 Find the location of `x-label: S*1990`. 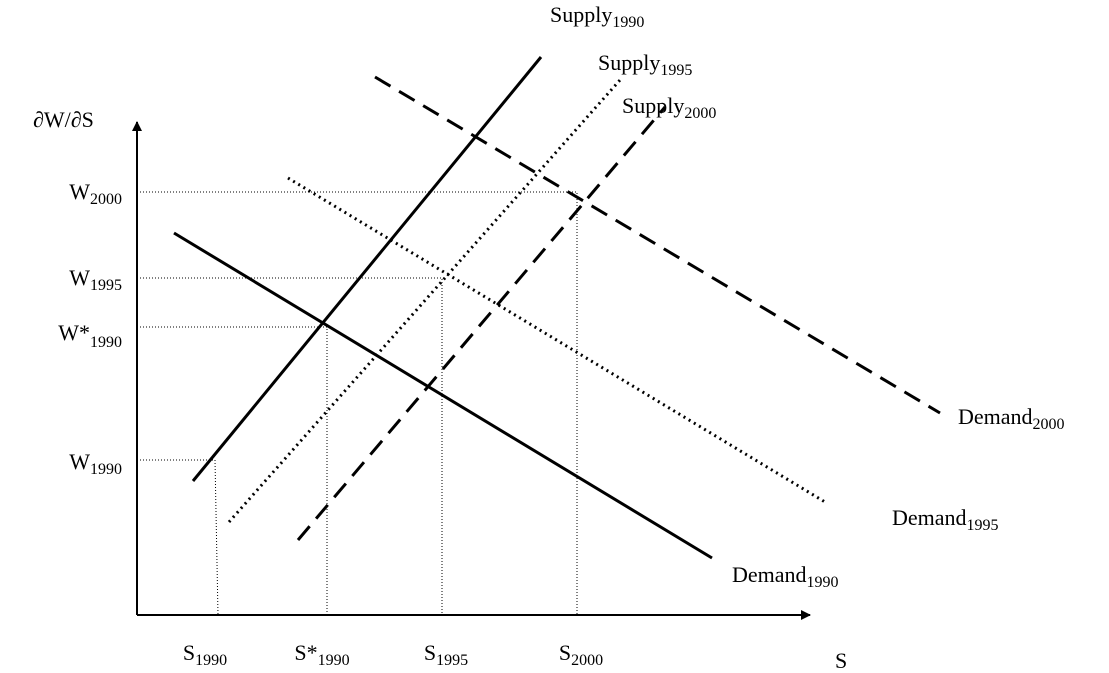

x-label: S*1990 is located at coordinates (321, 654).